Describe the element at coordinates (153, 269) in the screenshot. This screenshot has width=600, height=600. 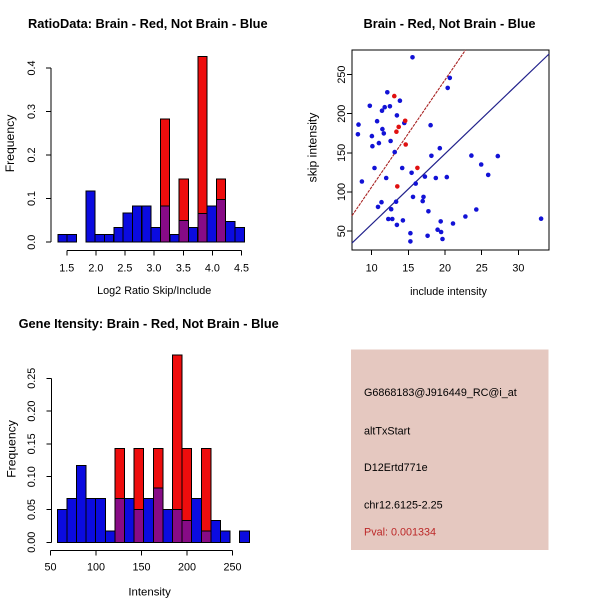
I see `svg-text: 3.0` at that location.